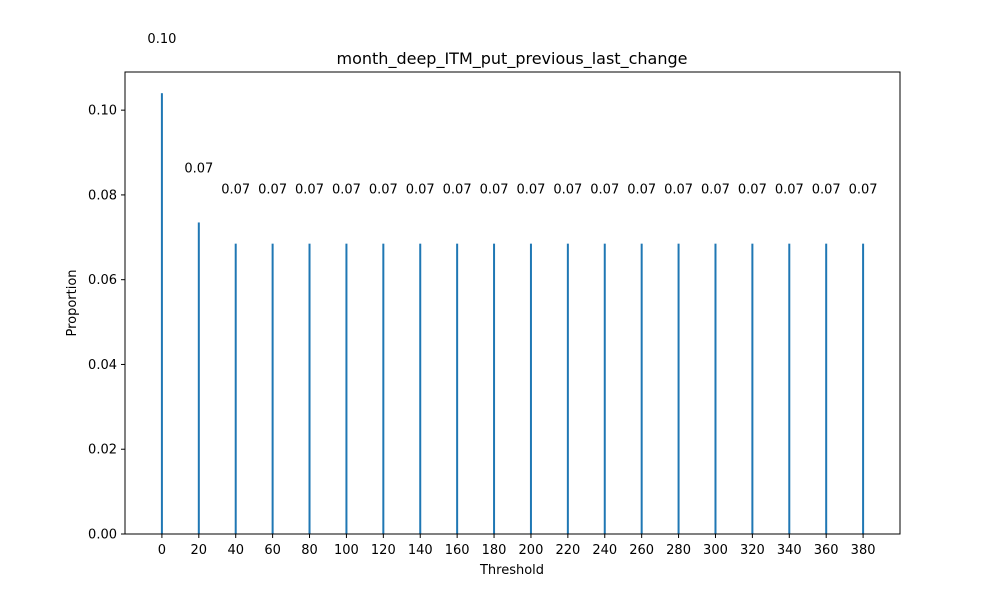 The height and width of the screenshot is (600, 1000). Describe the element at coordinates (604, 550) in the screenshot. I see `x-tick-label-12: 240` at that location.